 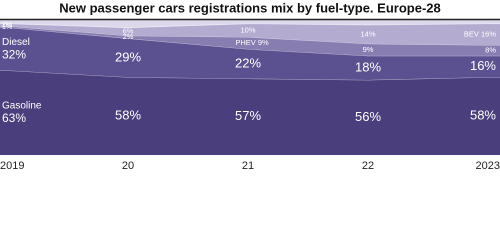 What do you see at coordinates (368, 166) in the screenshot?
I see `x-tick-label: 22` at bounding box center [368, 166].